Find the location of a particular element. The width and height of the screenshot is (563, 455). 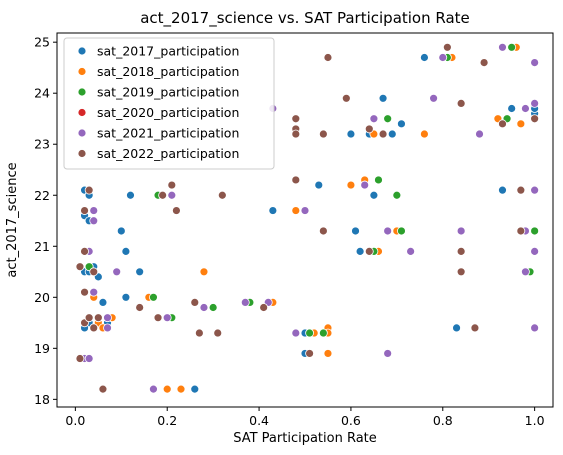

legend-marker-sat_2017_participation is located at coordinates (82, 51).